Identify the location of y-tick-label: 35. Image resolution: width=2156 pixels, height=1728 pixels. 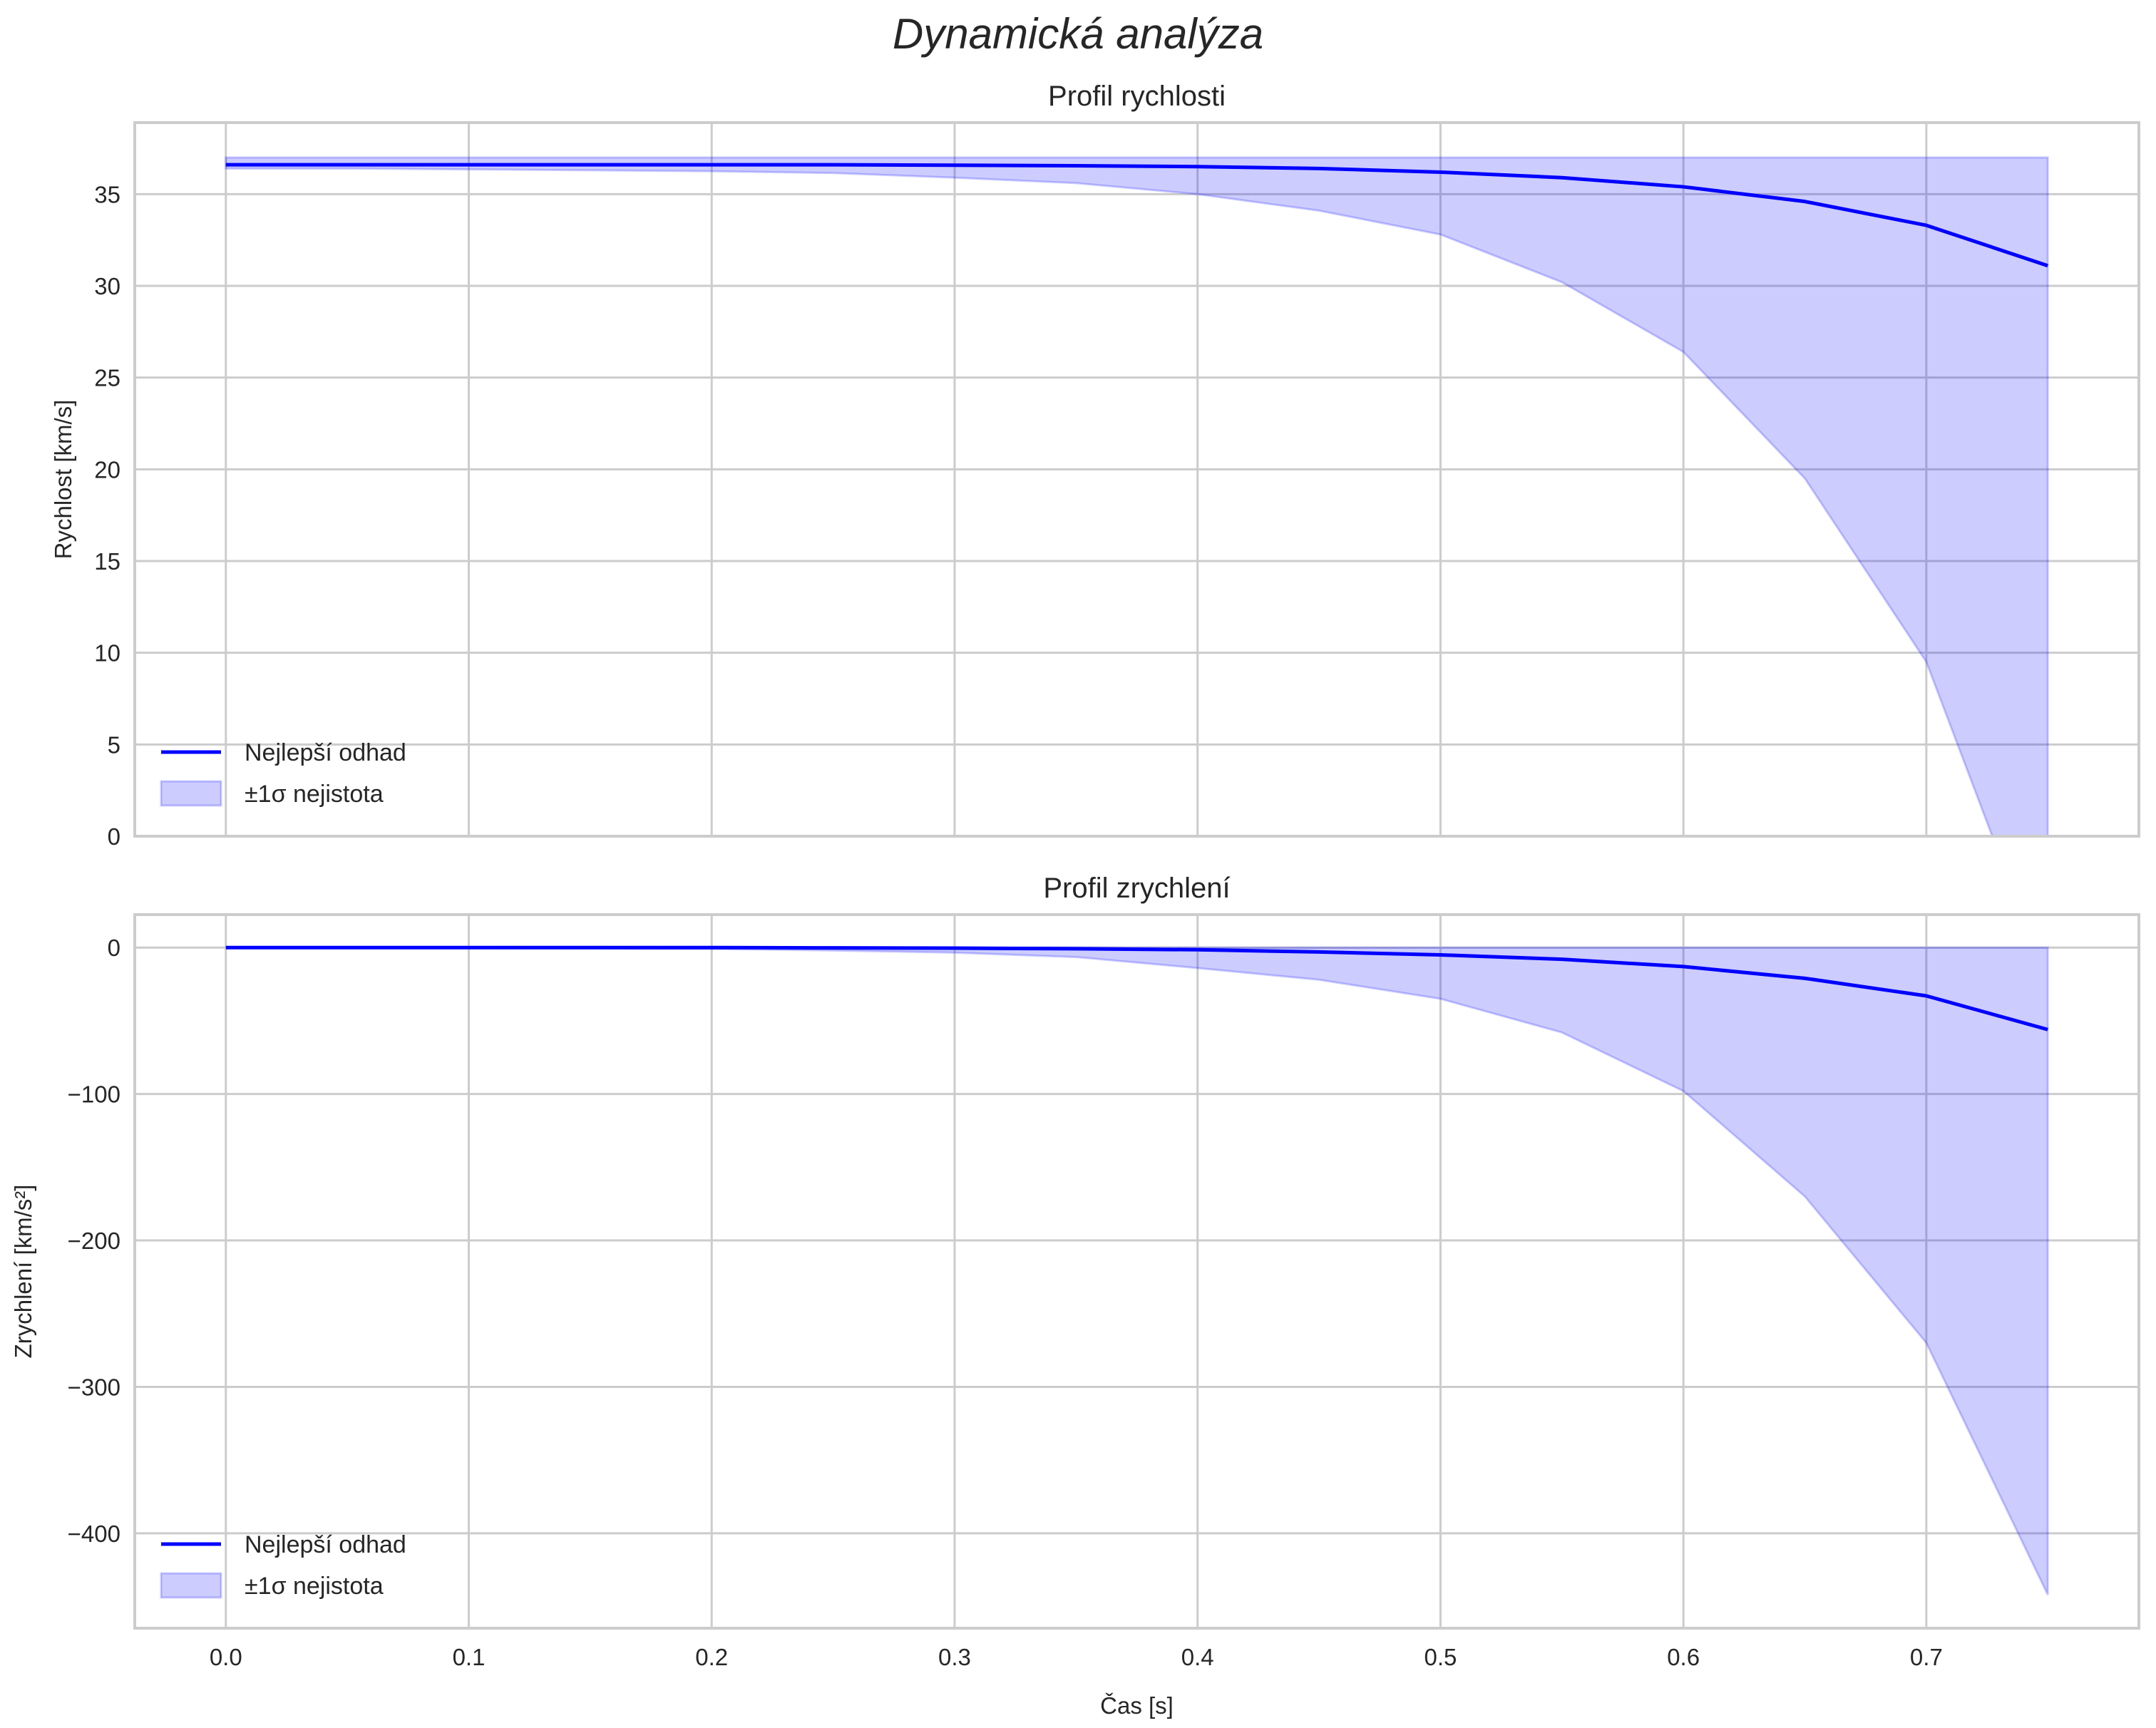
(107, 194).